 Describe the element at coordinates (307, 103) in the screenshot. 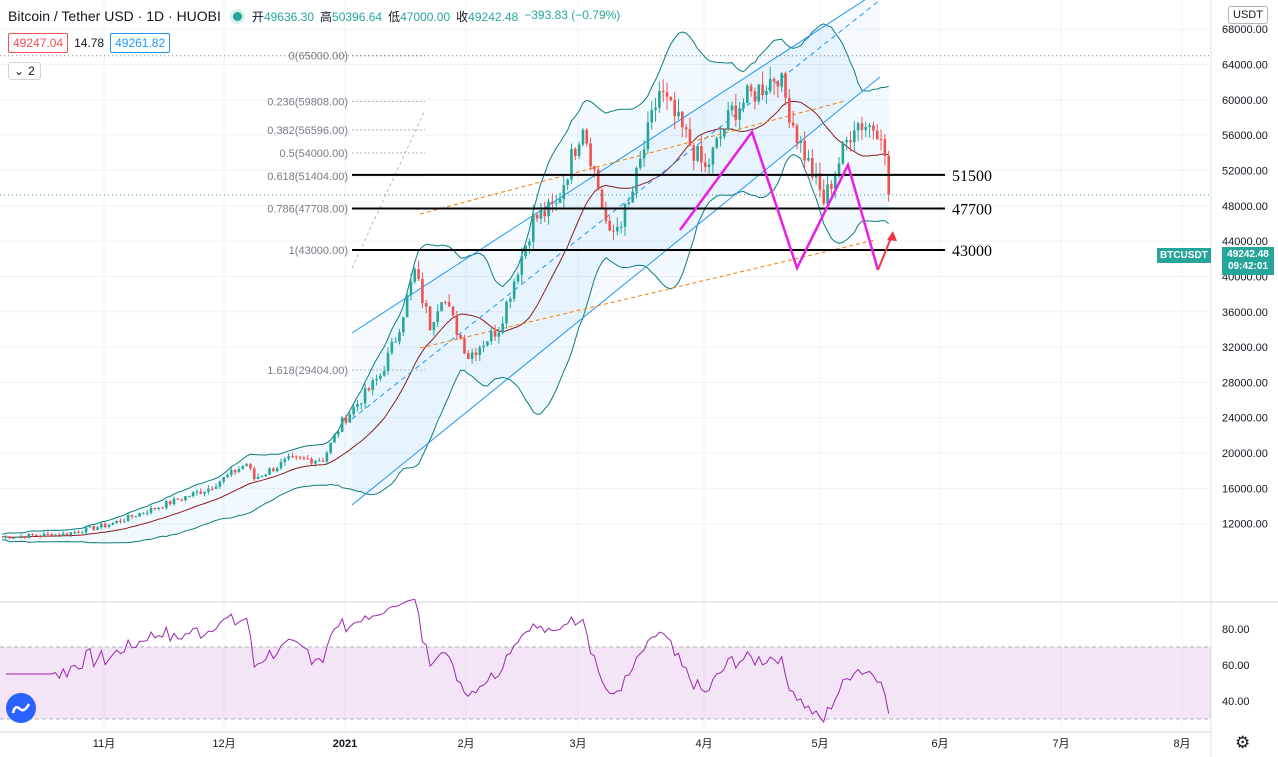

I see `fib-level-label: 0.236(59808.00)` at that location.